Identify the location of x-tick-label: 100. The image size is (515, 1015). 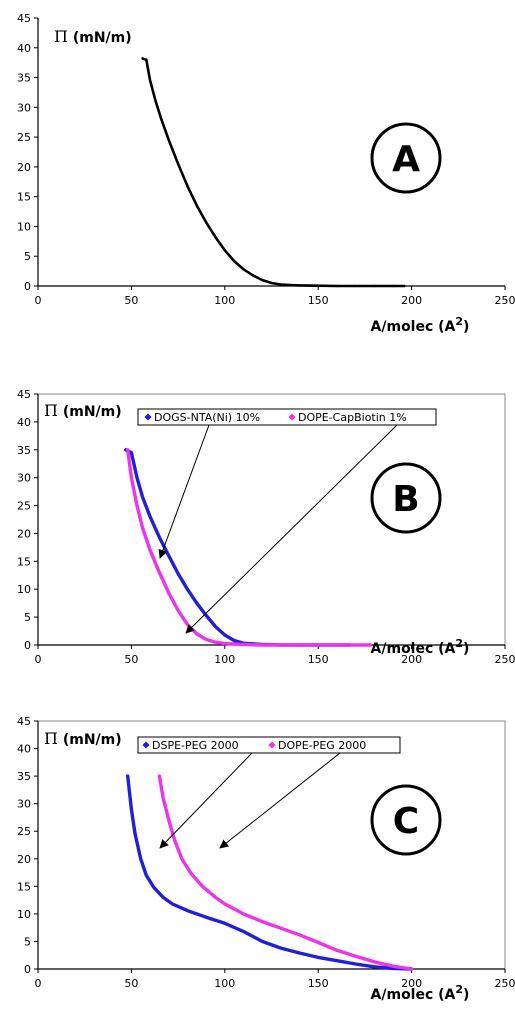
(224, 659).